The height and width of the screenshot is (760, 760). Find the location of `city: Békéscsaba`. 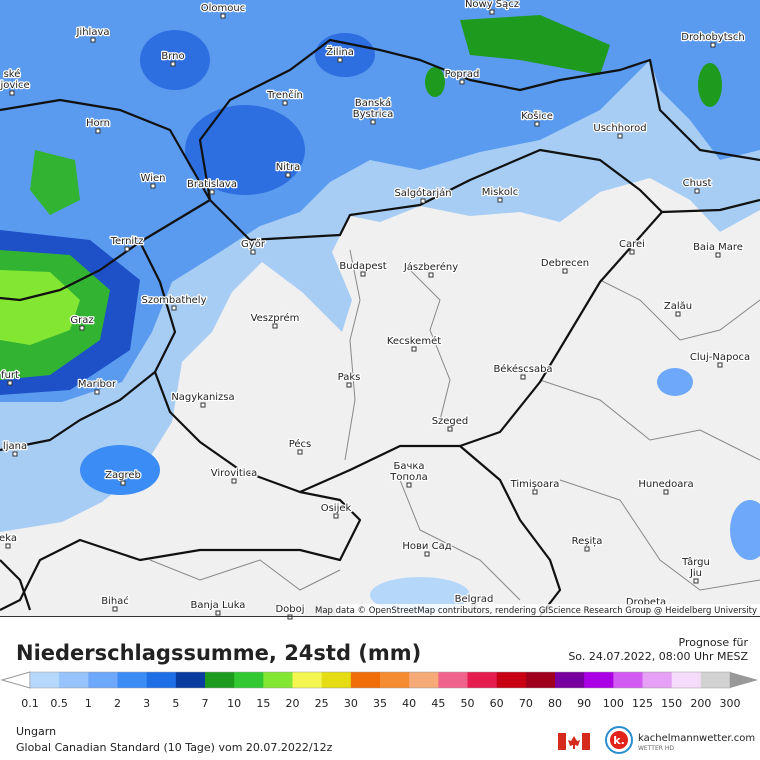

city: Békéscsaba is located at coordinates (523, 371).